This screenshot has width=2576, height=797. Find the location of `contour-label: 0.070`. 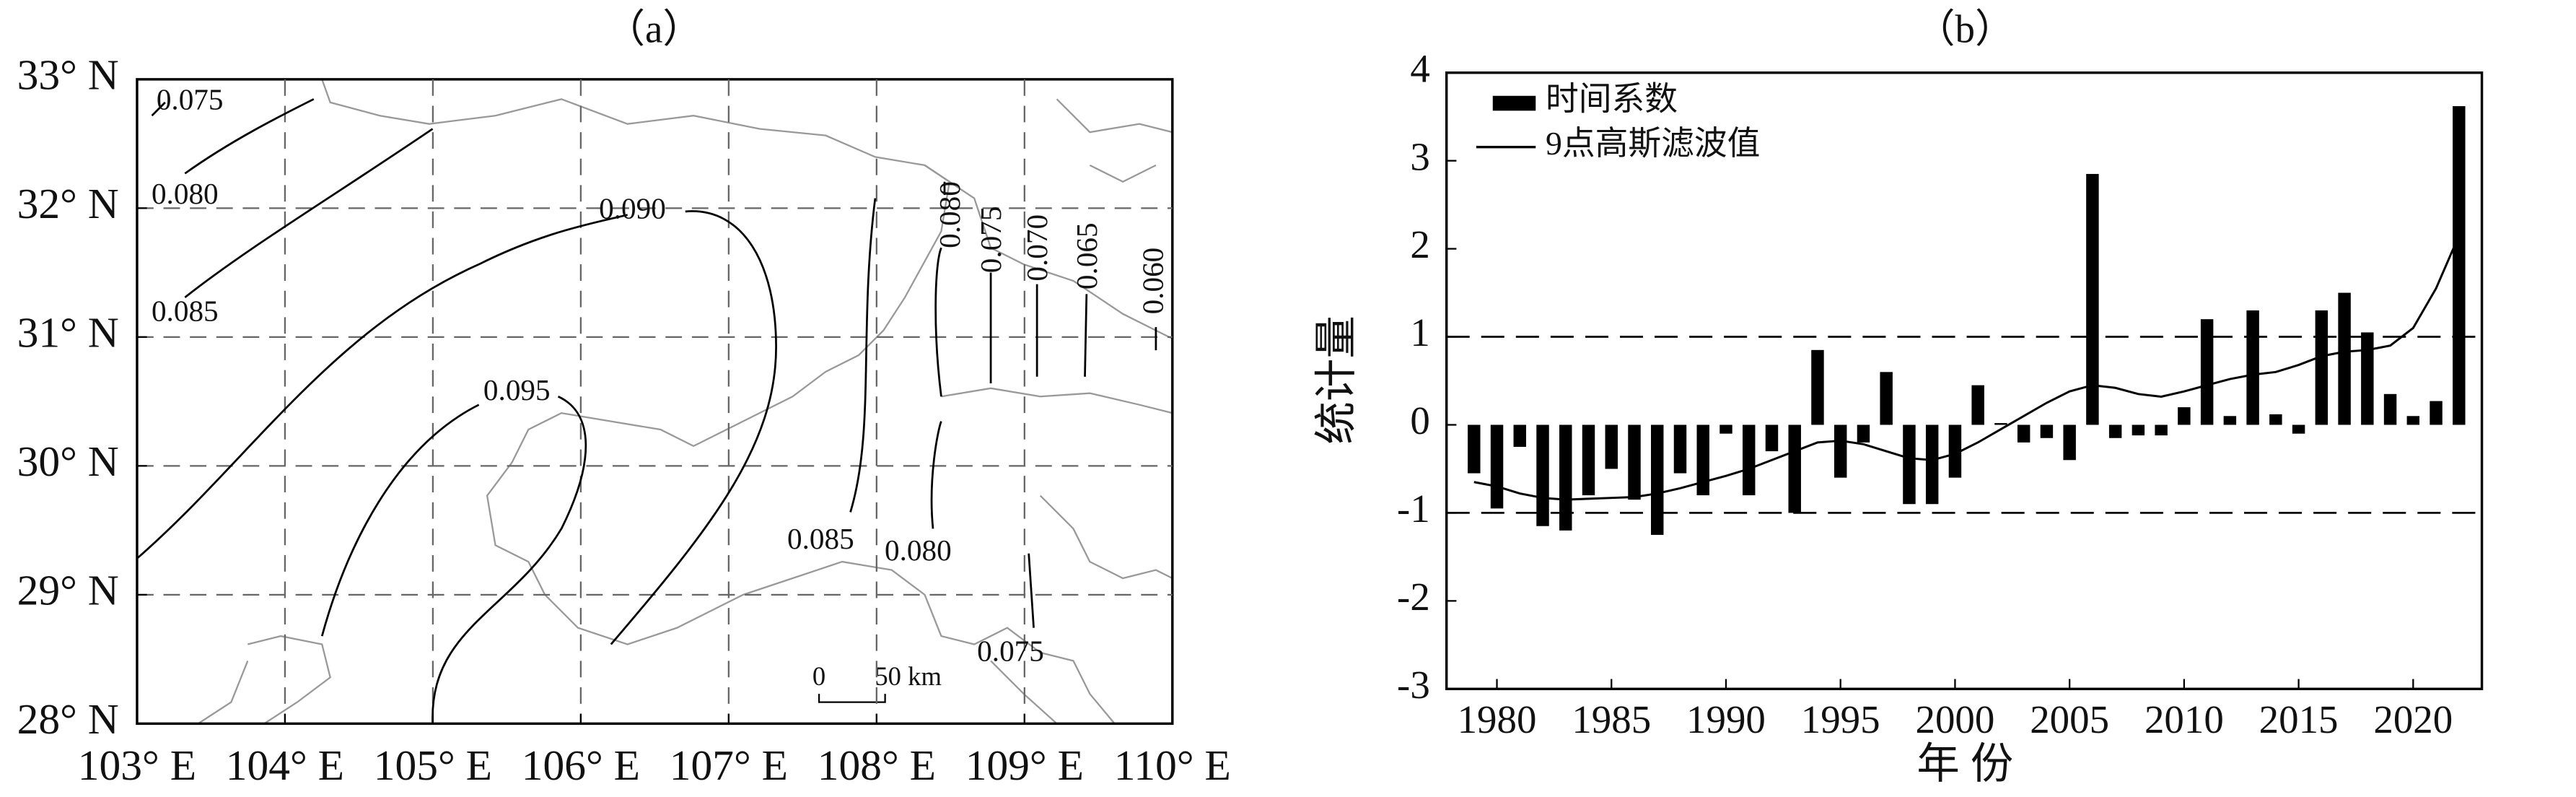

contour-label: 0.070 is located at coordinates (1036, 248).